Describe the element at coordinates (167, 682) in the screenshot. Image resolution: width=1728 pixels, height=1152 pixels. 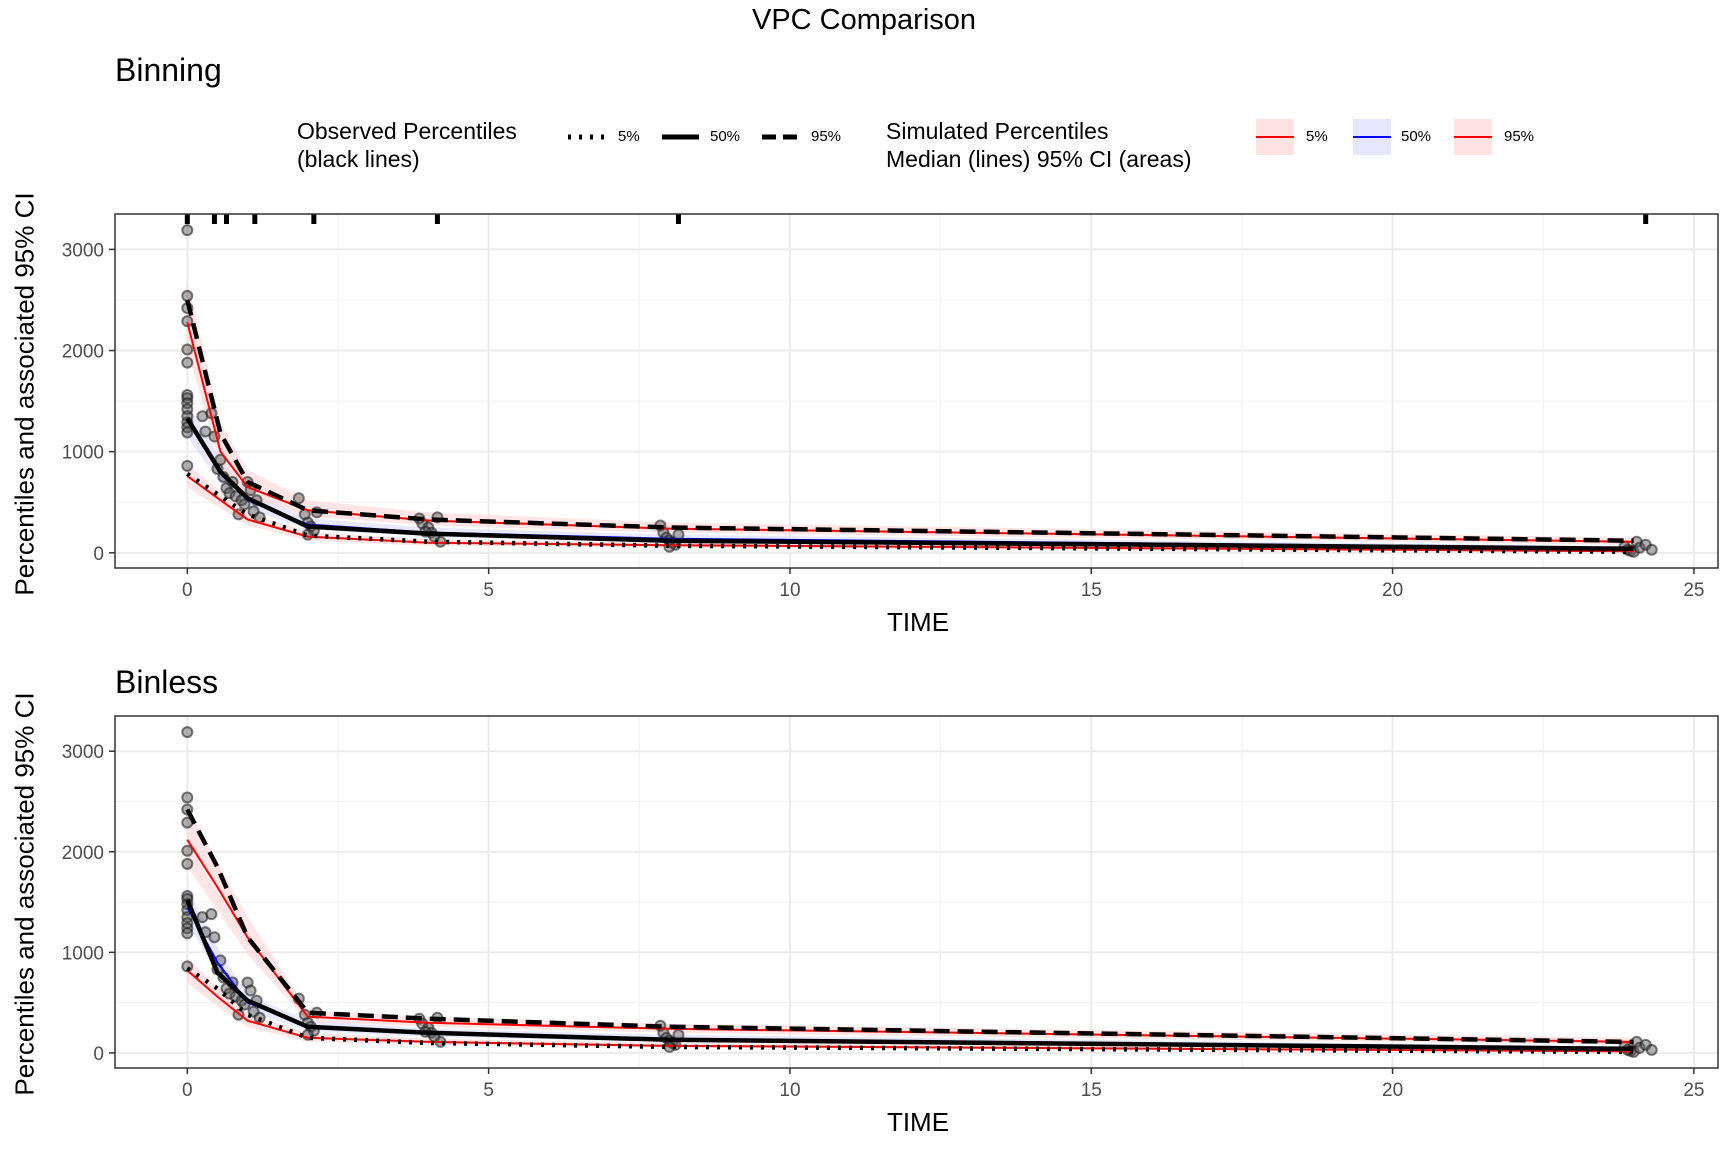
I see `panel-title-binless: Binless` at that location.